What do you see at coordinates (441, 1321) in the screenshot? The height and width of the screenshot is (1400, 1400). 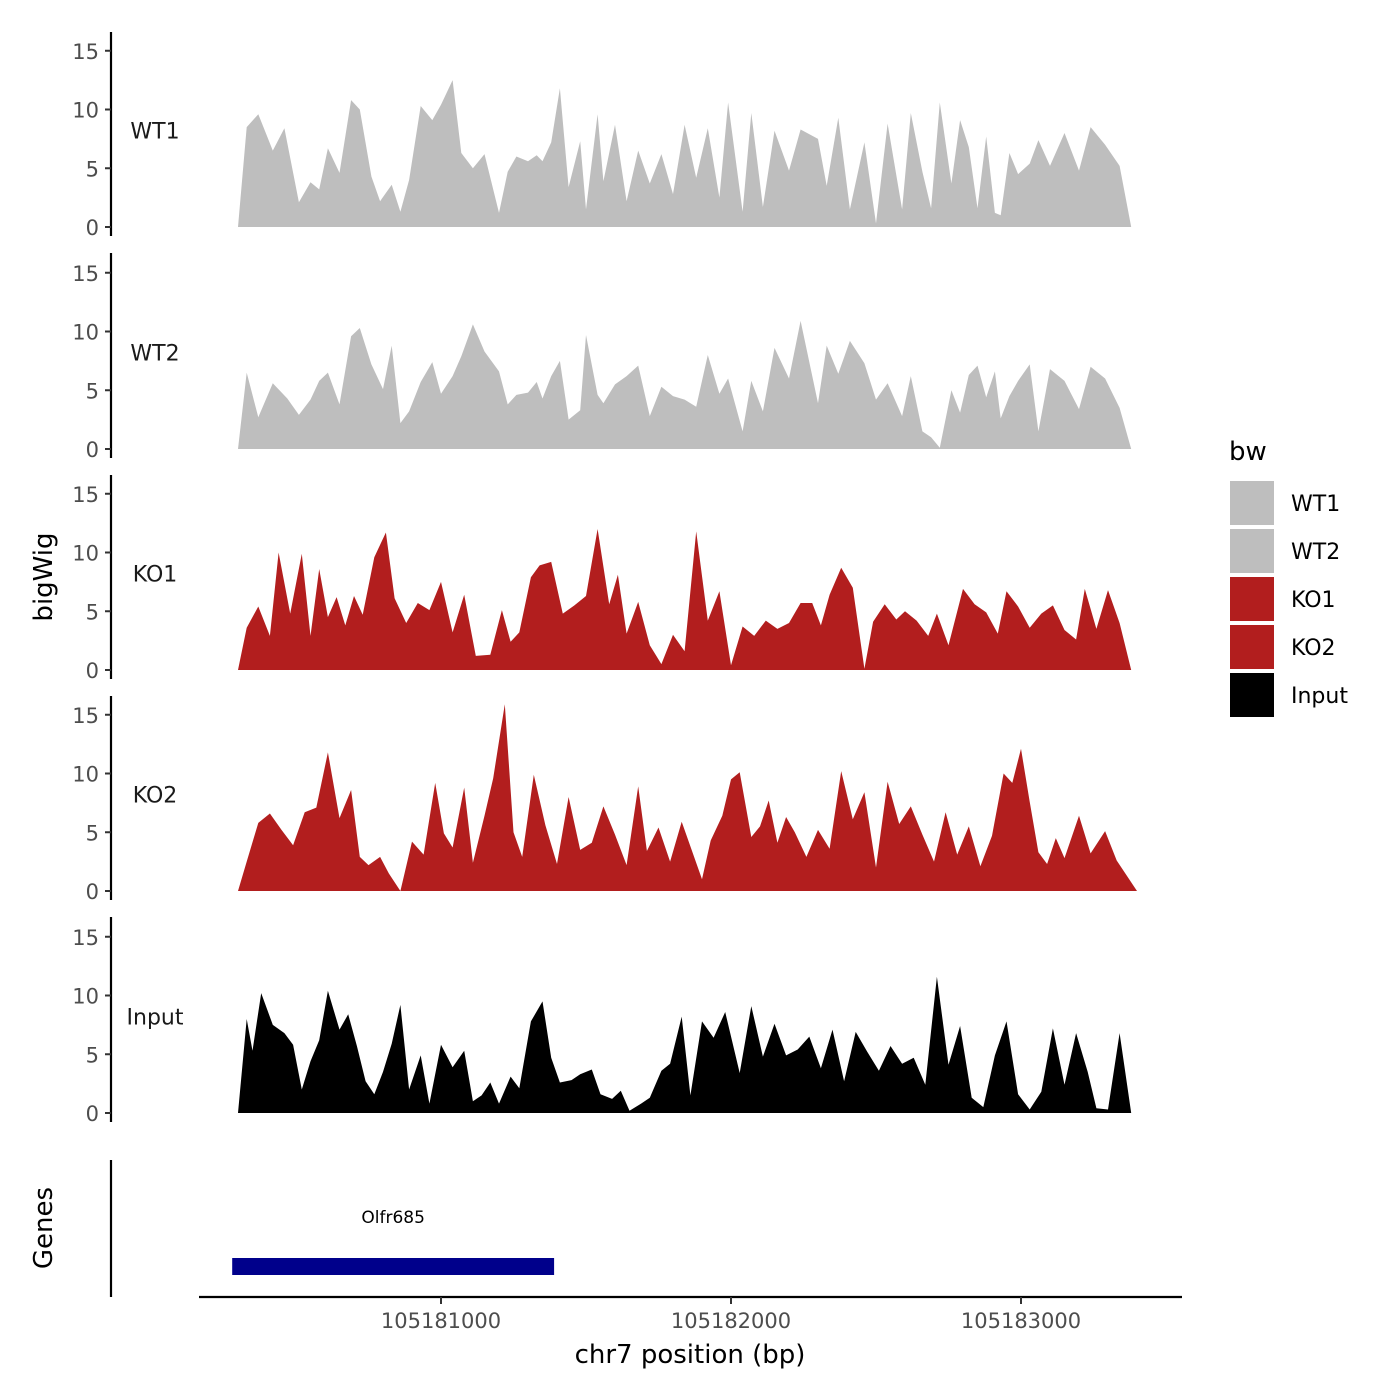 I see `x-tick-label: 105181000` at bounding box center [441, 1321].